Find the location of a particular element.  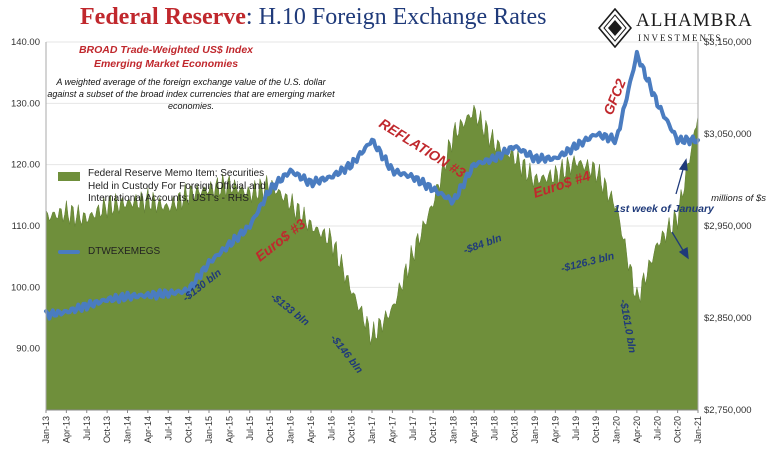

x-tick-label: Jan-20 is located at coordinates (617, 430).